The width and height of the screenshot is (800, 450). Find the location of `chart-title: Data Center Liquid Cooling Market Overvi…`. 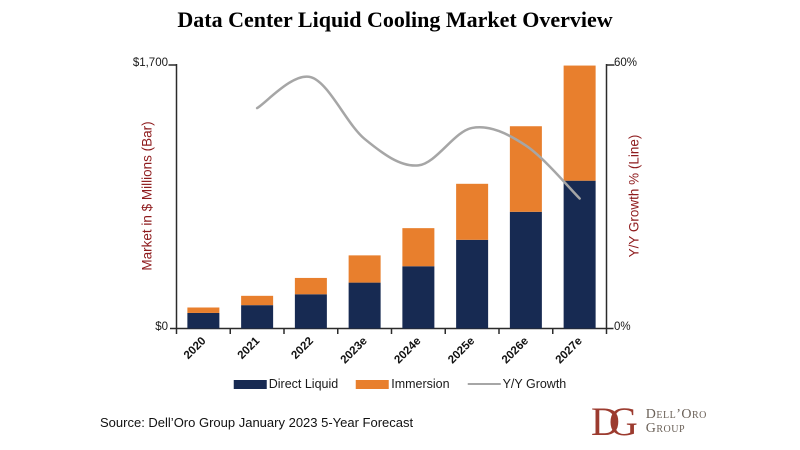

chart-title: Data Center Liquid Cooling Market Overvi… is located at coordinates (395, 19).